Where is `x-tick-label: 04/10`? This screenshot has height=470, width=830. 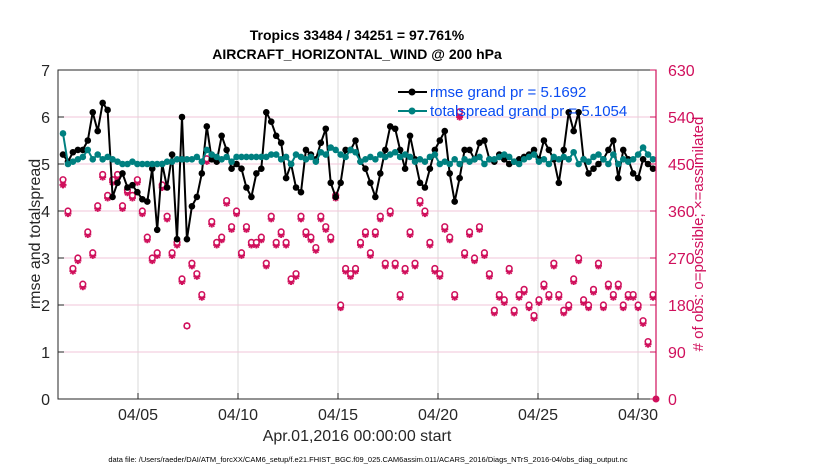 x-tick-label: 04/10 is located at coordinates (238, 415).